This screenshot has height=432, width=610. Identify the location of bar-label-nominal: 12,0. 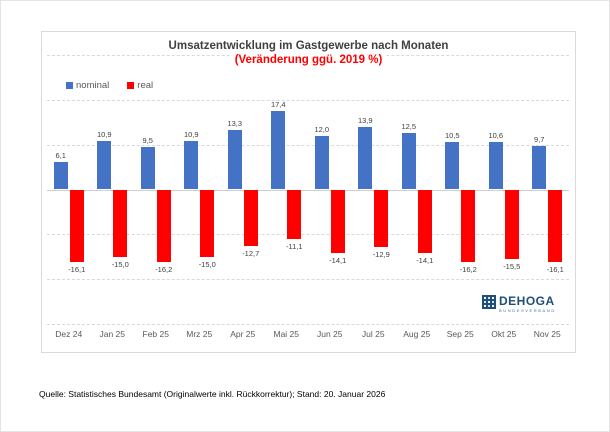
(322, 129).